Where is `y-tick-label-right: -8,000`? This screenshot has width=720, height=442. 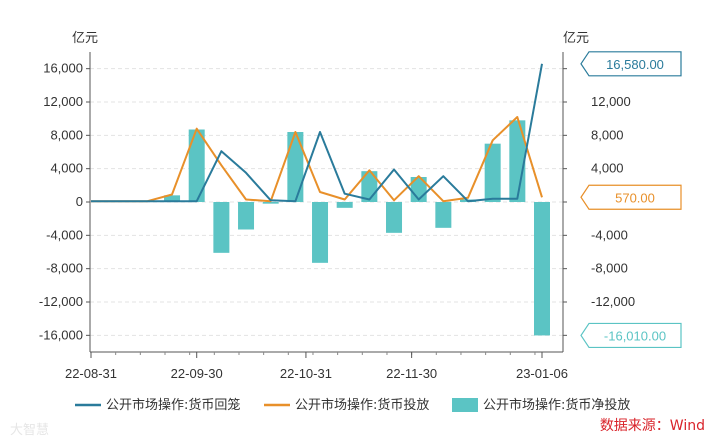
y-tick-label-right: -8,000 is located at coordinates (609, 268).